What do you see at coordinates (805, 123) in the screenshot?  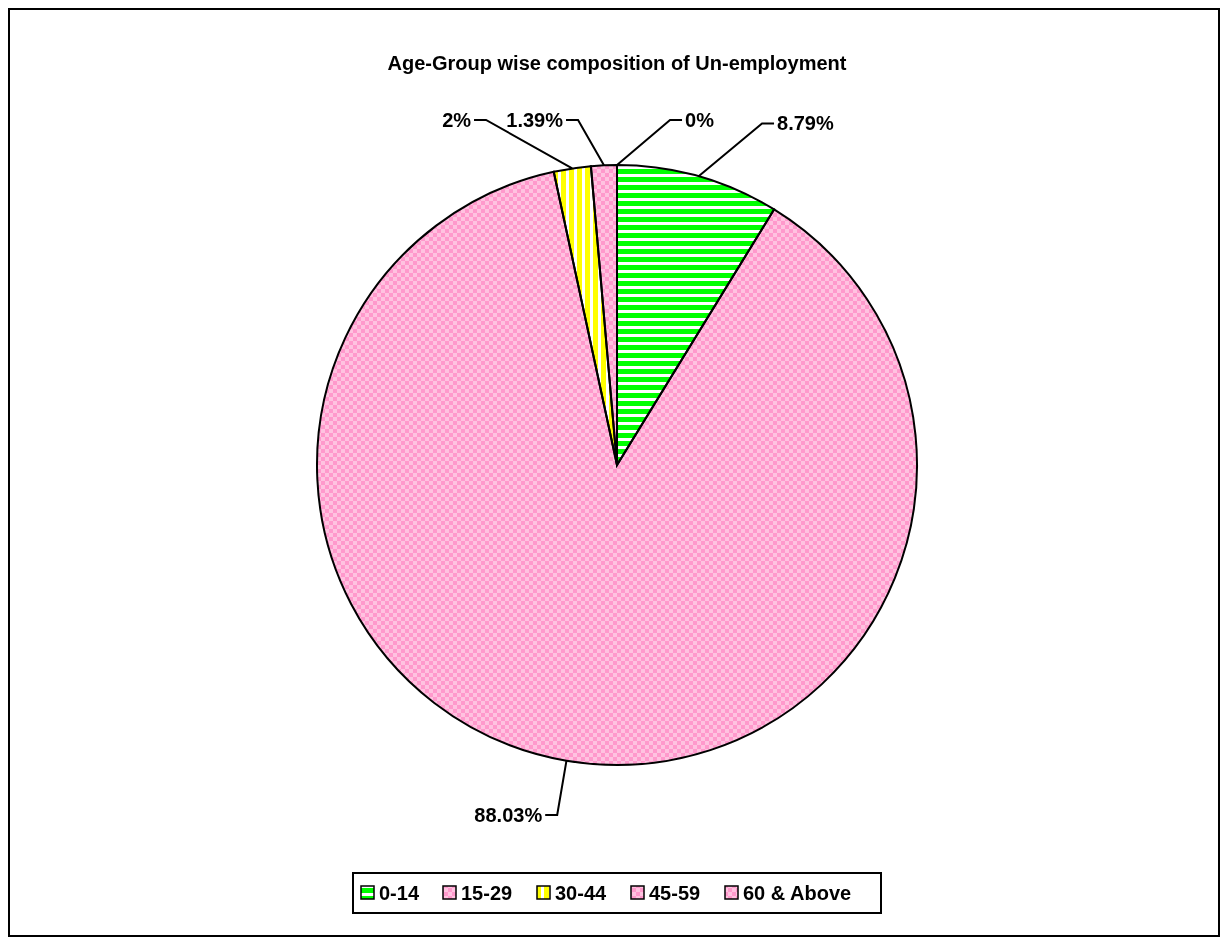 I see `data-label: 8.79%` at bounding box center [805, 123].